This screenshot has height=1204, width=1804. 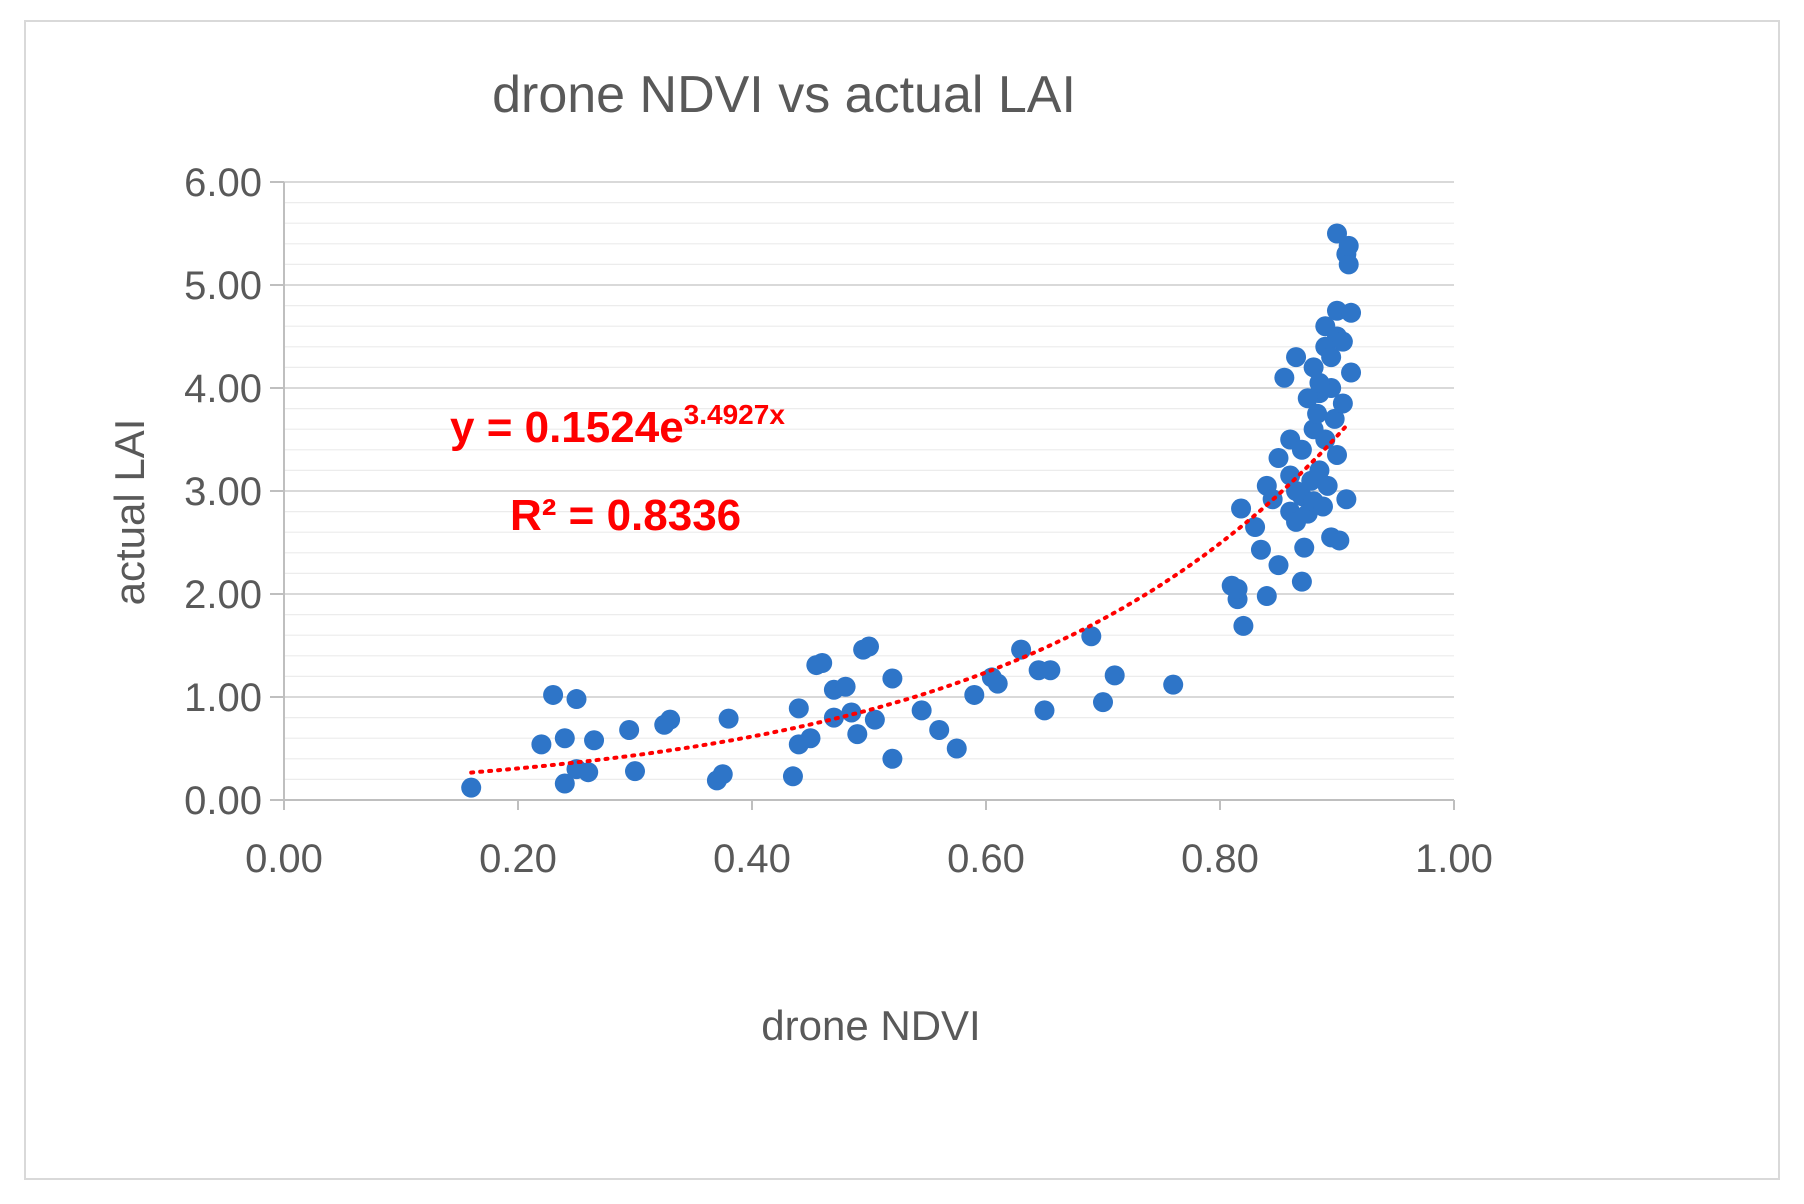 I want to click on y-axis-ticks: 0.00 1.00 2.00 3.00 4.00 5.00 6.00, so click(x=234, y=492).